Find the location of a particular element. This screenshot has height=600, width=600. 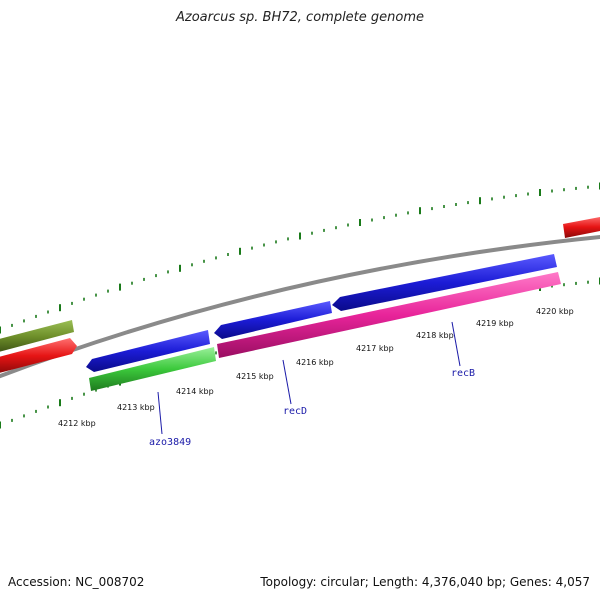

gene-red-right is located at coordinates (581, 227).